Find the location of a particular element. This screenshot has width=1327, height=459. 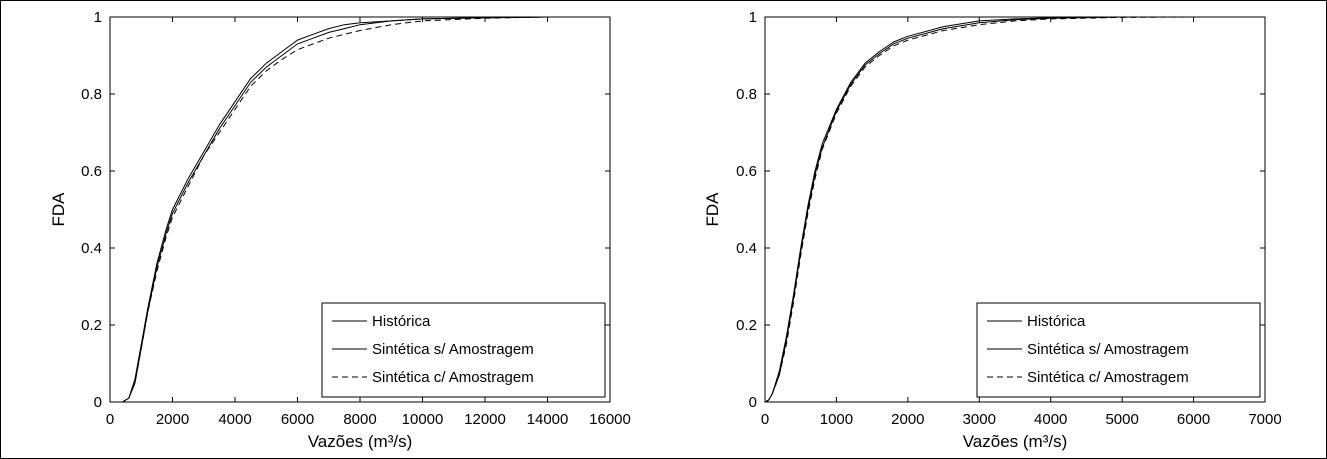

x-tick-label: 8000 is located at coordinates (359, 419).